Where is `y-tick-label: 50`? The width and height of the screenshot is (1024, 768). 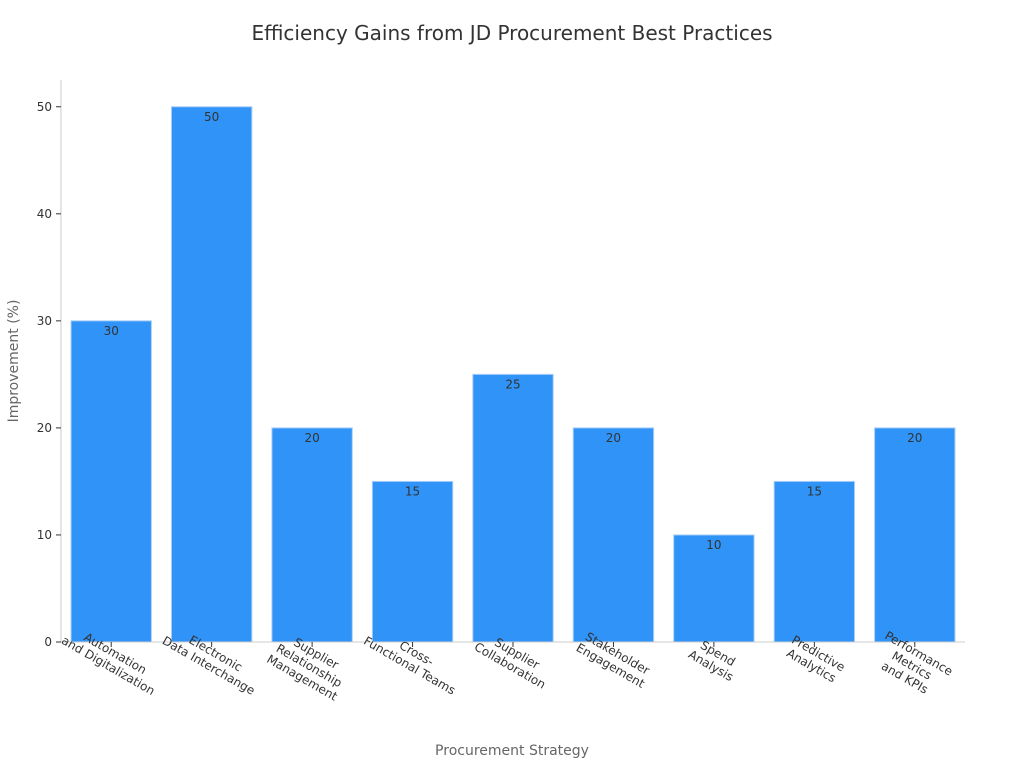
y-tick-label: 50 is located at coordinates (44, 107).